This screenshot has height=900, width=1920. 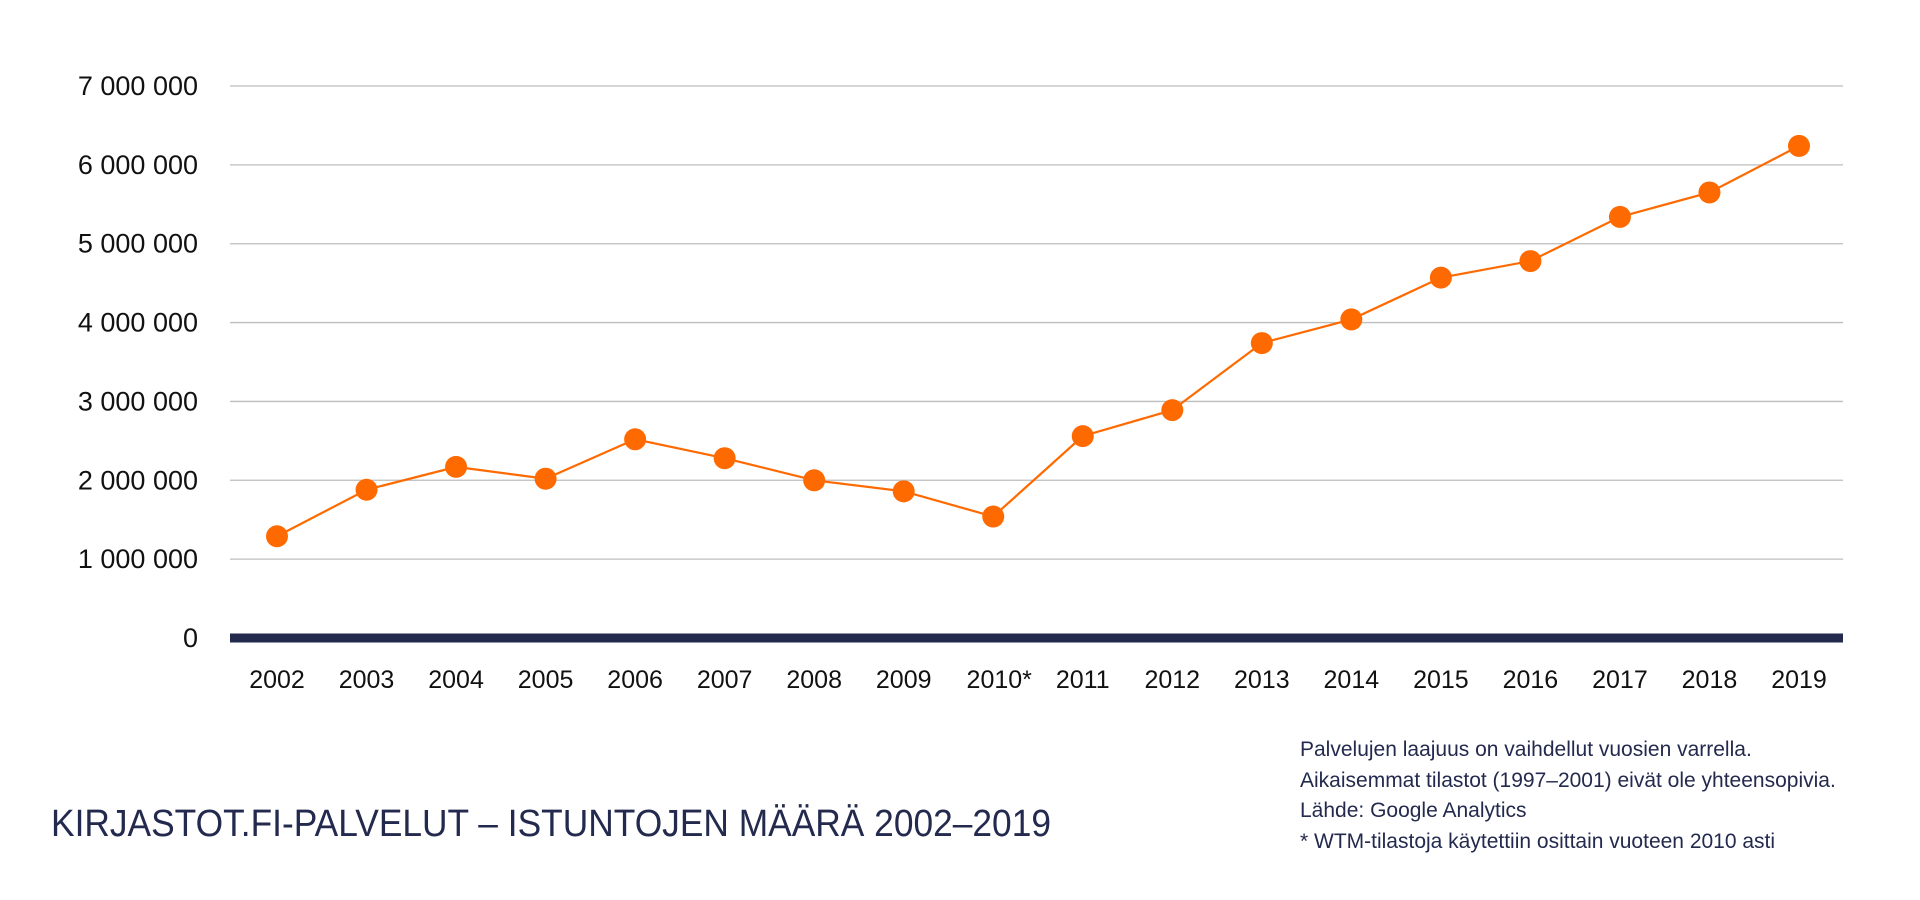 I want to click on x-tick-label: 2006, so click(x=635, y=680).